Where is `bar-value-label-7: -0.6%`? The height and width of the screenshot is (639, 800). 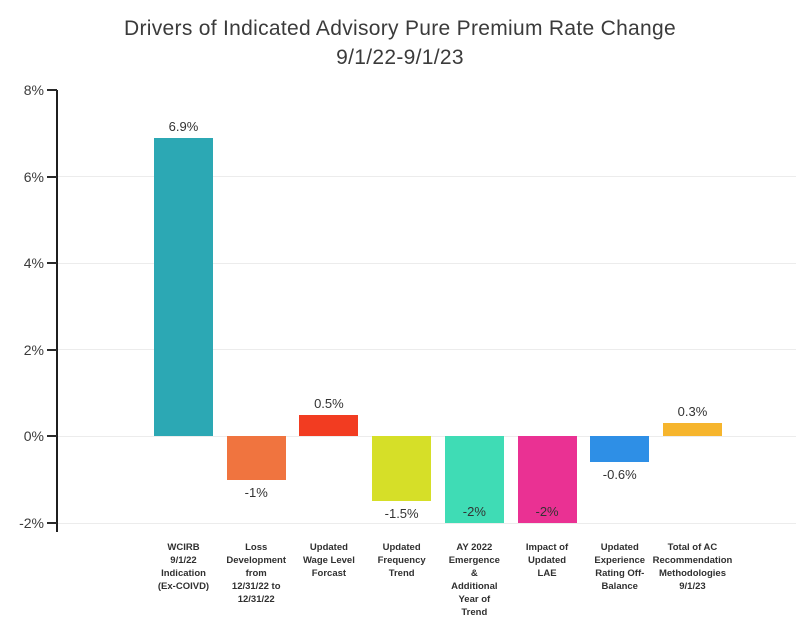 bar-value-label-7: -0.6% is located at coordinates (619, 475).